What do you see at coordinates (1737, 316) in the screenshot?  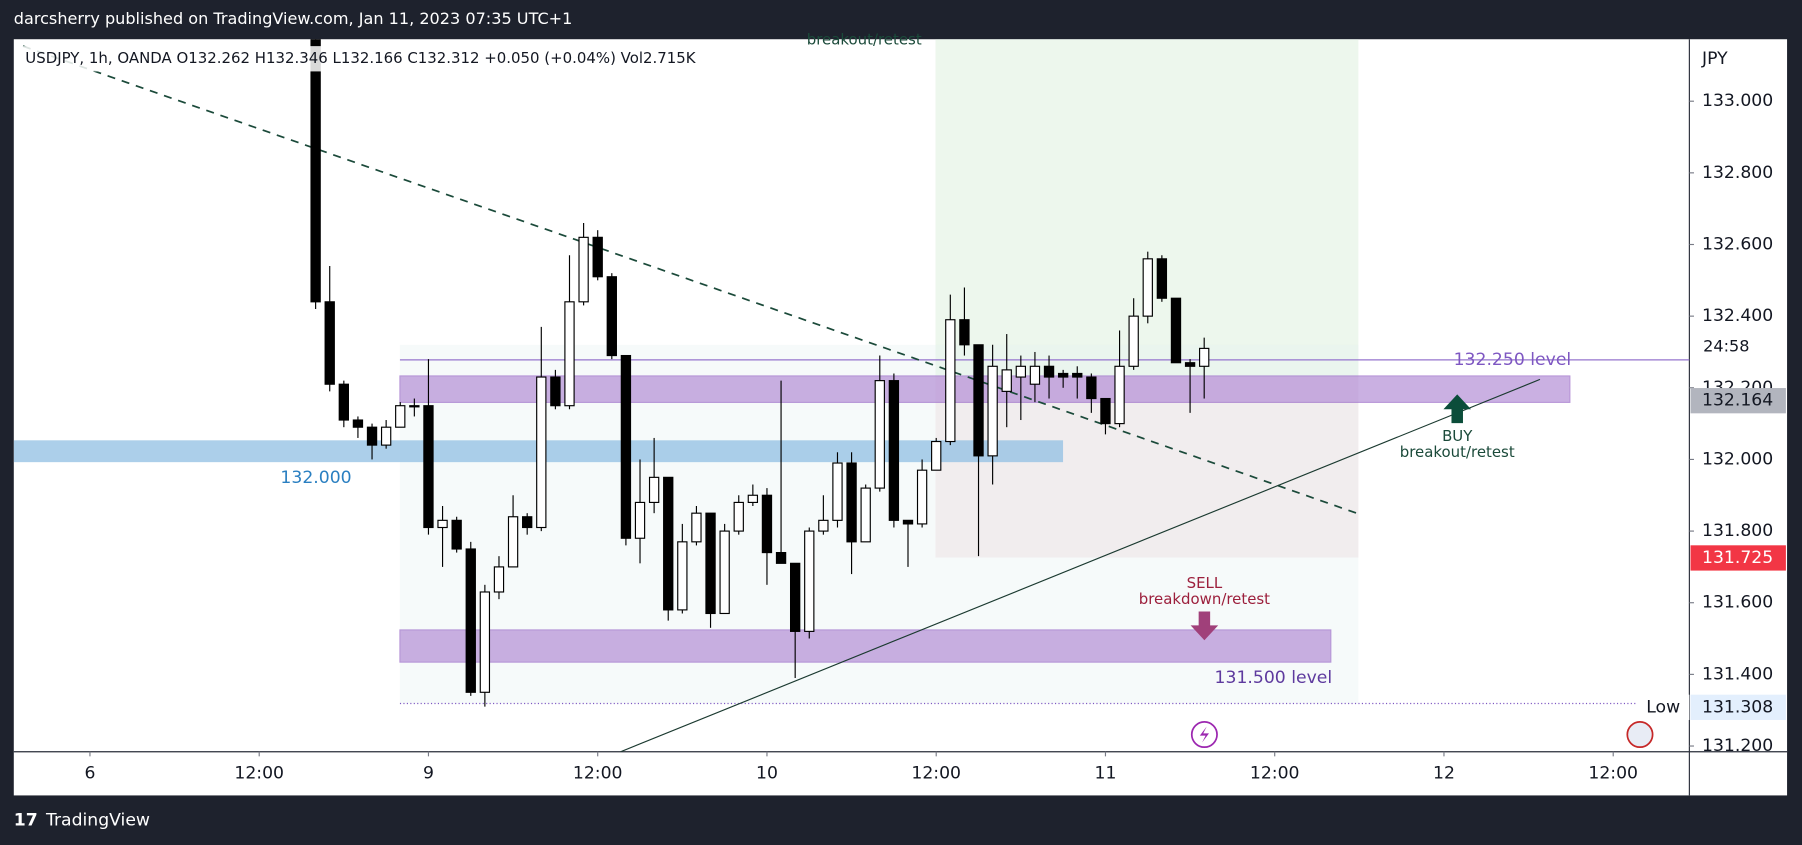 I see `y-tick-label: 132.400` at bounding box center [1737, 316].